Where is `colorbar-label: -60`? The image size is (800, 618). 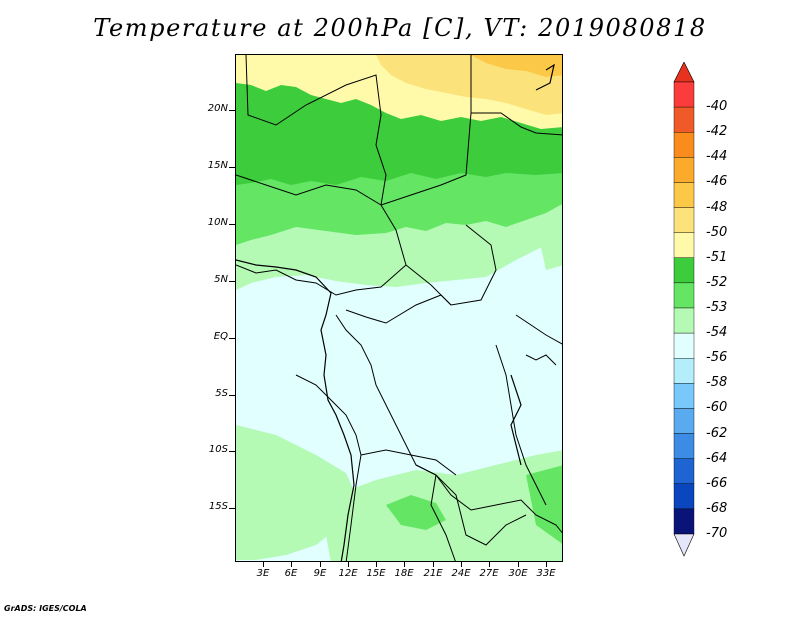 colorbar-label: -60 is located at coordinates (717, 408).